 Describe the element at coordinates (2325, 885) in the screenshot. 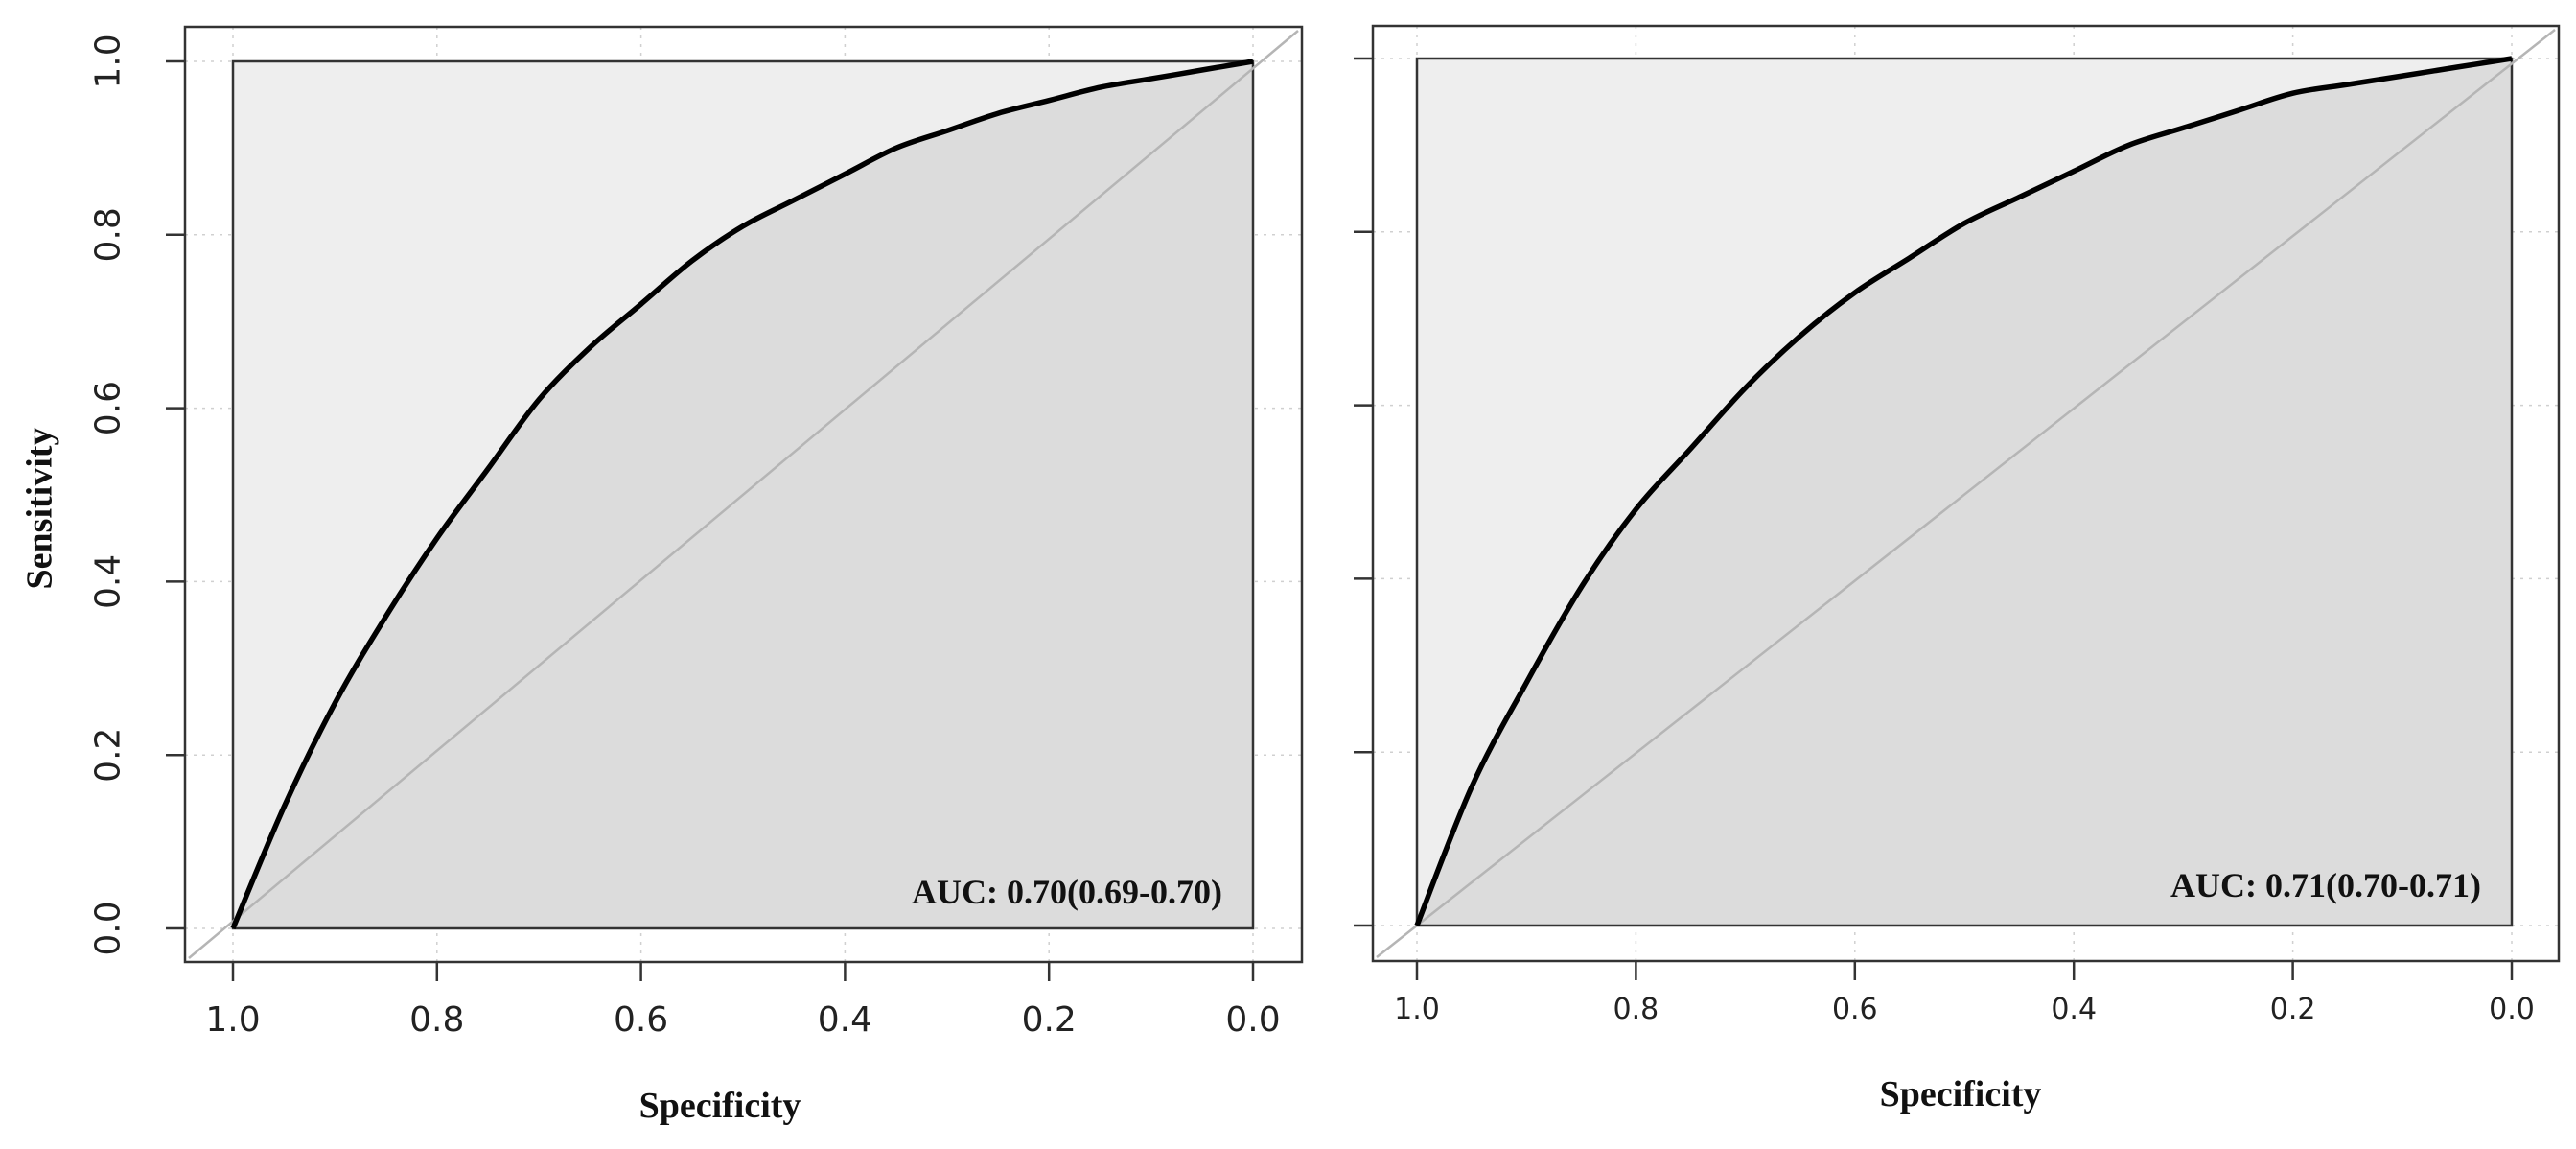

I see `auc-annotation: AUC: 0.71(0.70-0.71)` at that location.